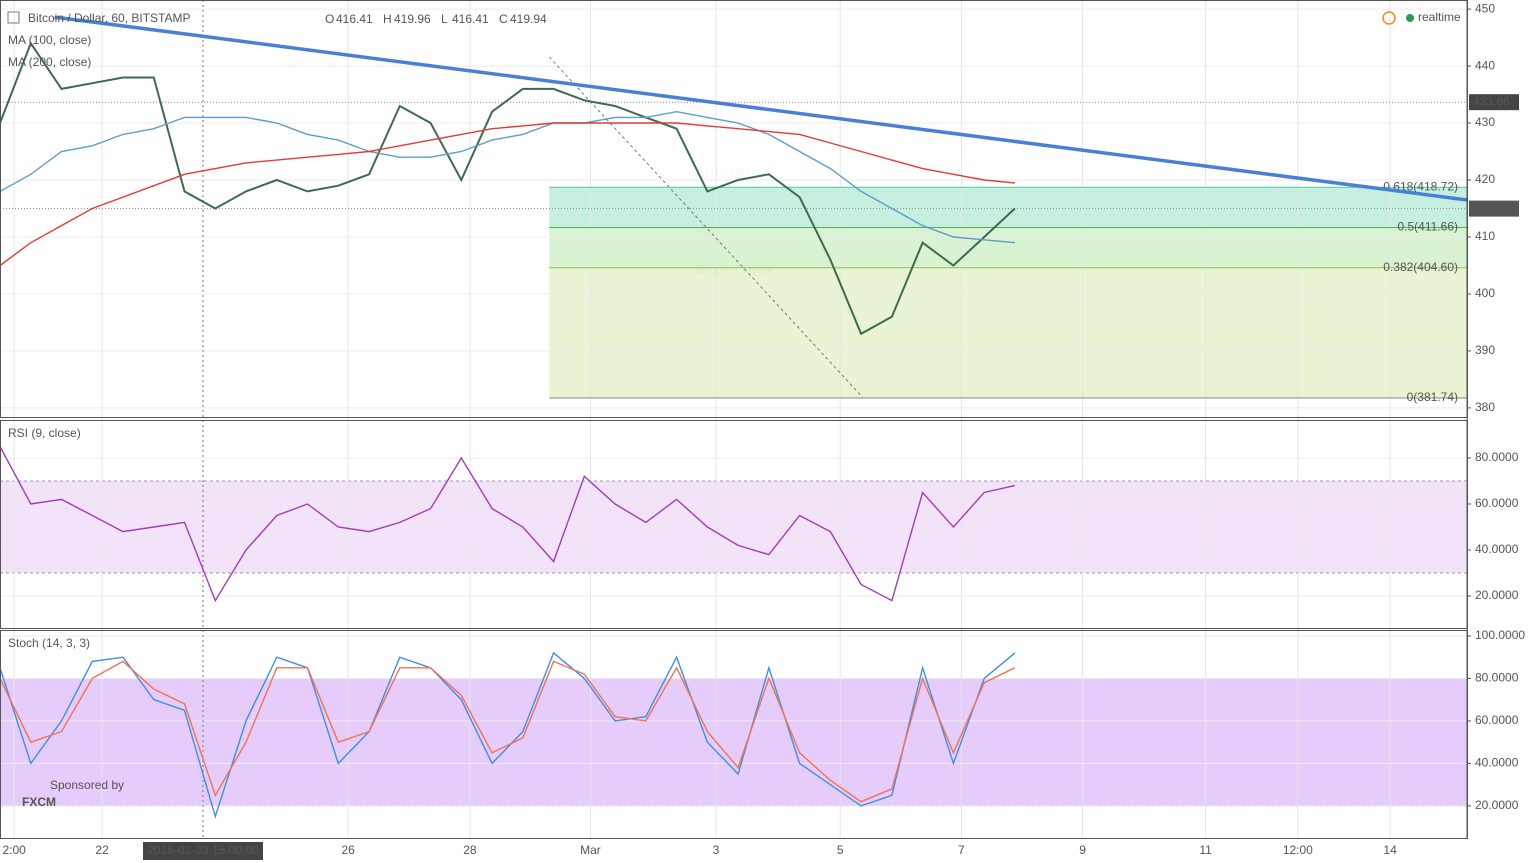 The image size is (1531, 863). Describe the element at coordinates (1410, 18) in the screenshot. I see `status-dot` at that location.